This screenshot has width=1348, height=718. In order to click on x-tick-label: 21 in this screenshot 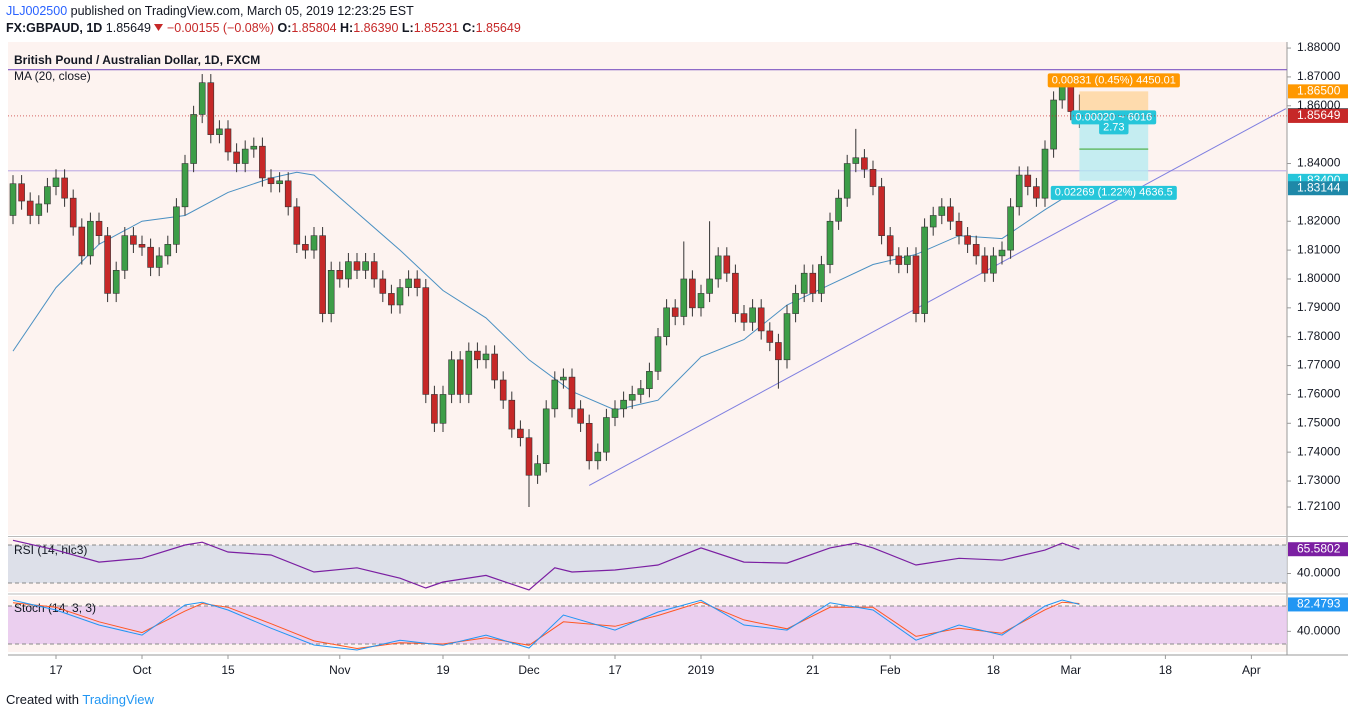, I will do `click(813, 670)`.